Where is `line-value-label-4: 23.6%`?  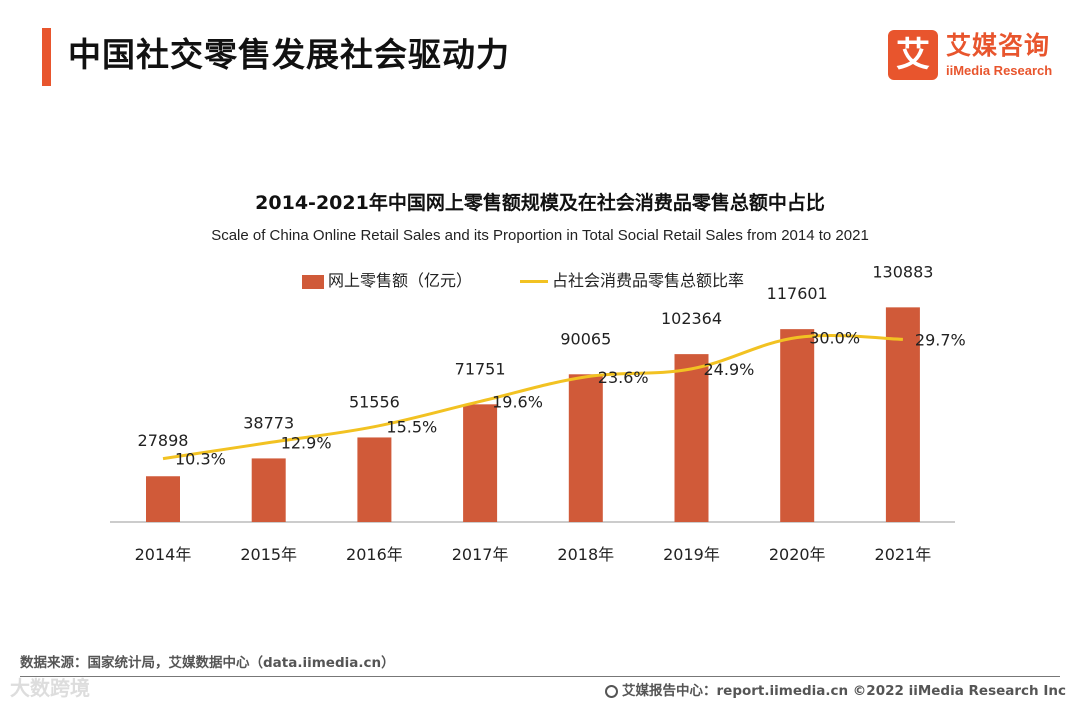 line-value-label-4: 23.6% is located at coordinates (623, 377).